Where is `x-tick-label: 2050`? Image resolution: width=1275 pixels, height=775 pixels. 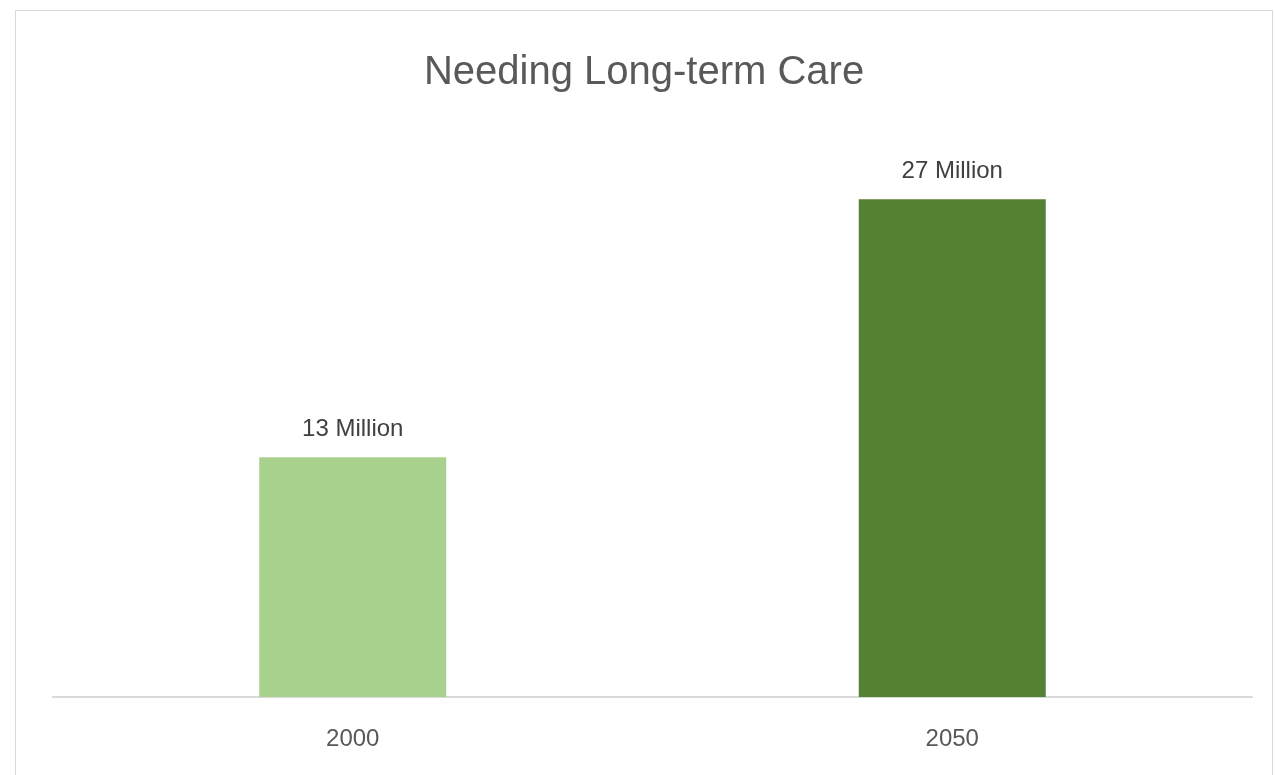
x-tick-label: 2050 is located at coordinates (952, 737).